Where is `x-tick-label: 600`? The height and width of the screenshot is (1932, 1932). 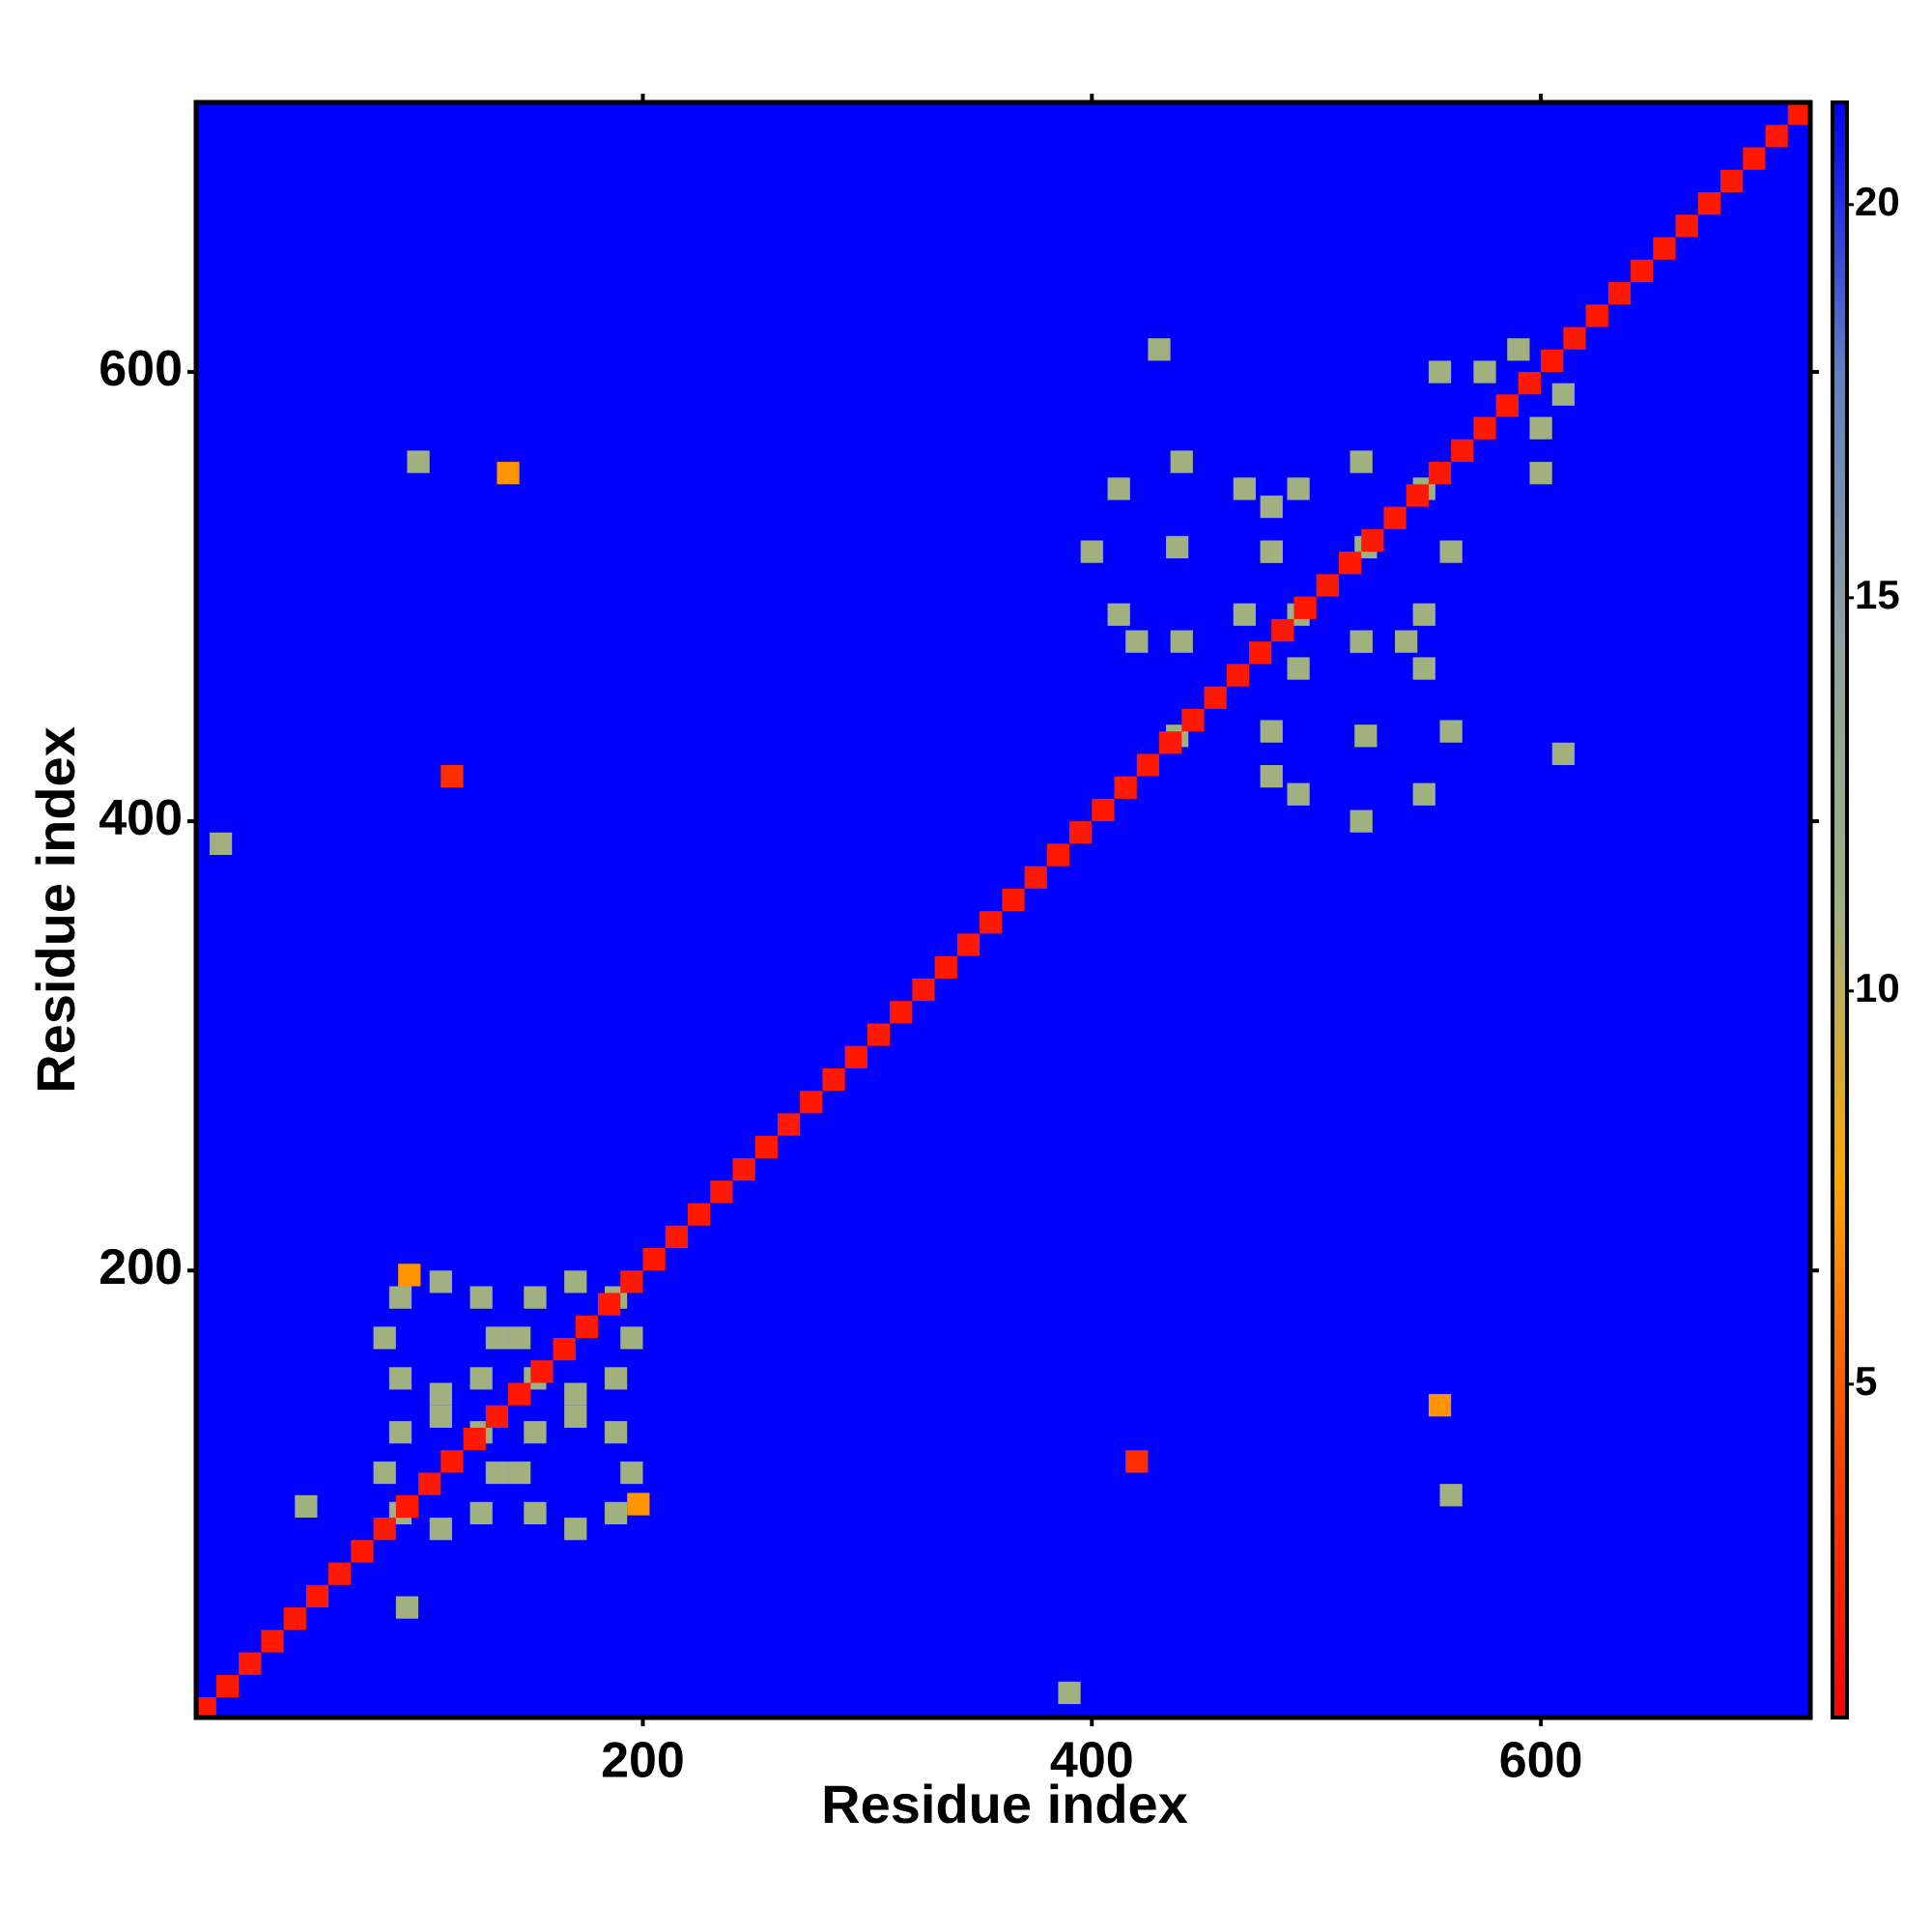 x-tick-label: 600 is located at coordinates (1541, 1761).